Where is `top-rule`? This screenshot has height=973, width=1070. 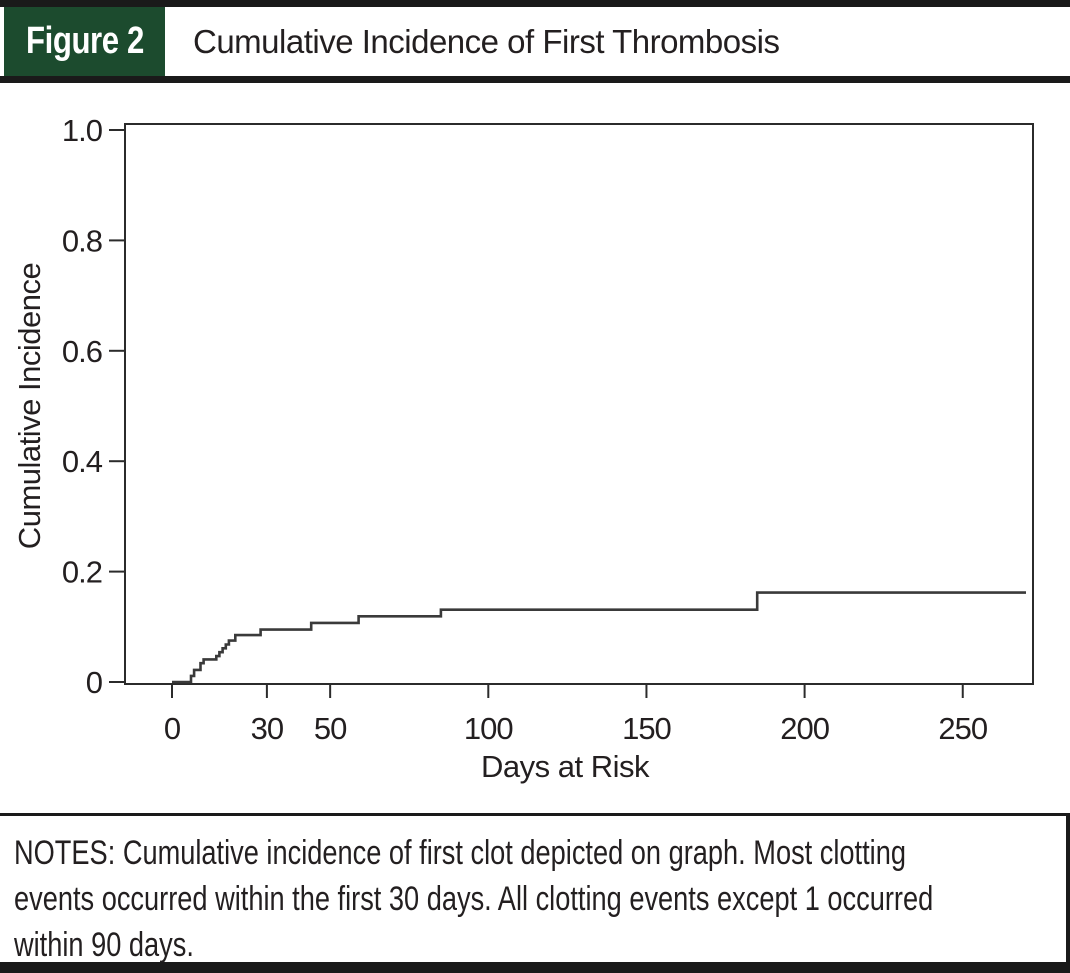
top-rule is located at coordinates (535, 3).